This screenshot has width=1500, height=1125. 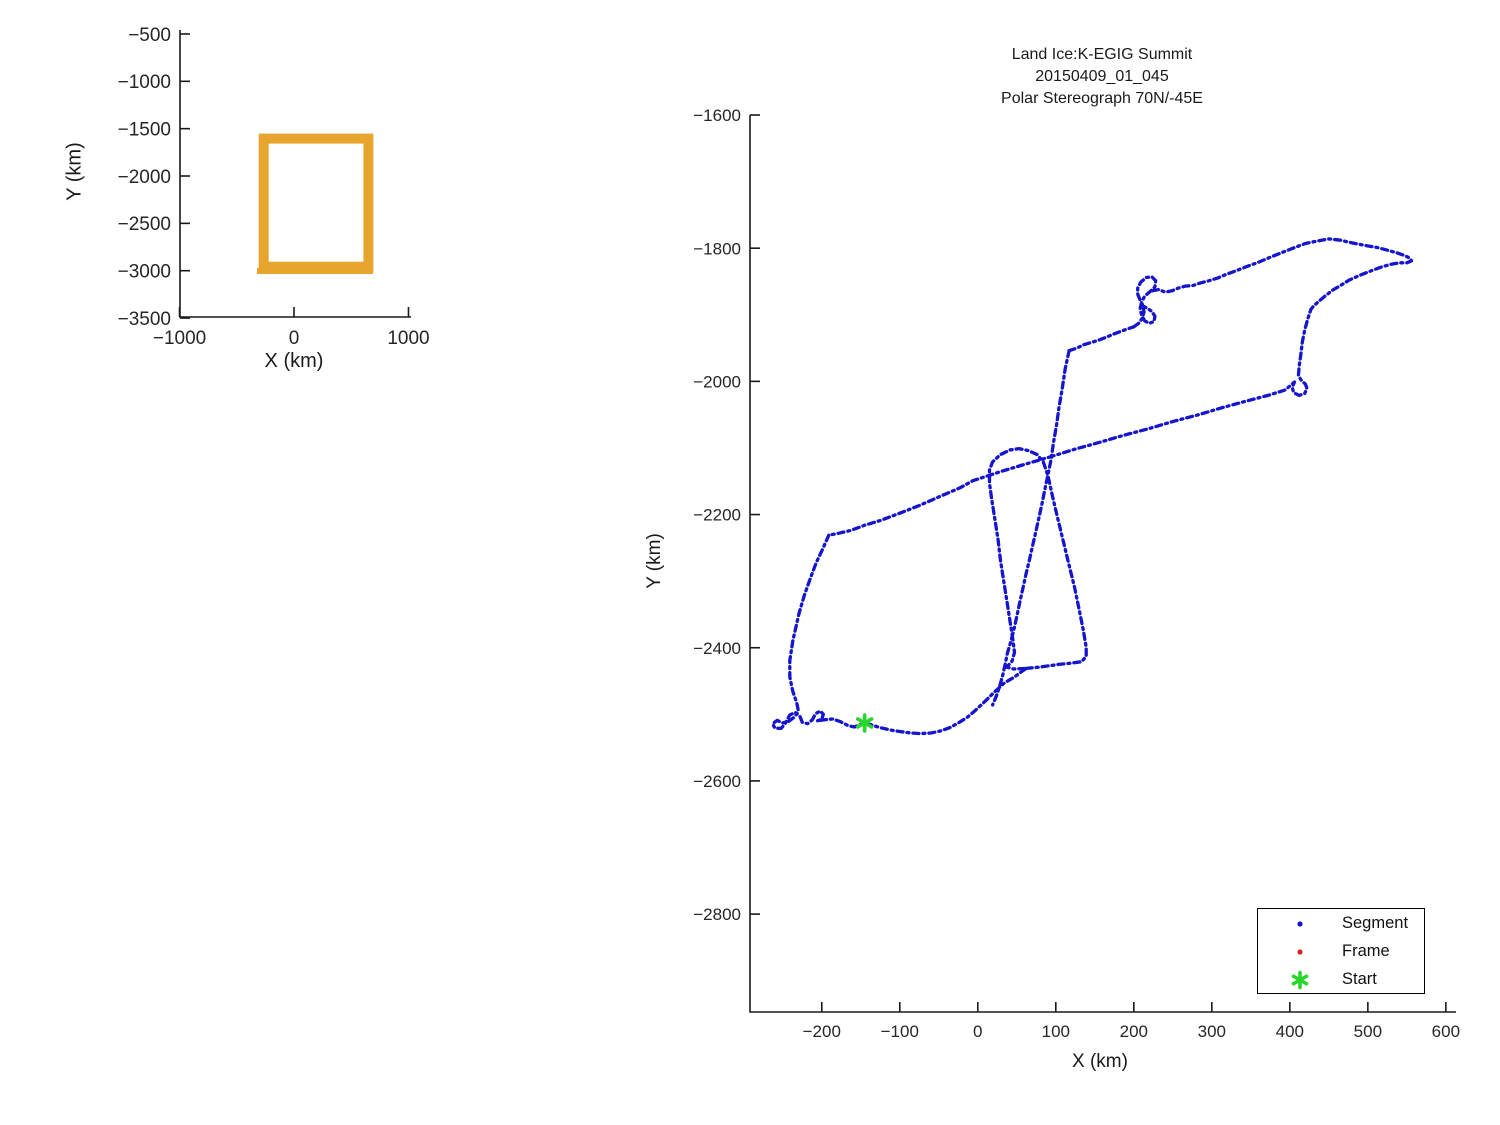 What do you see at coordinates (1290, 1031) in the screenshot?
I see `main-x-tick-label: 400` at bounding box center [1290, 1031].